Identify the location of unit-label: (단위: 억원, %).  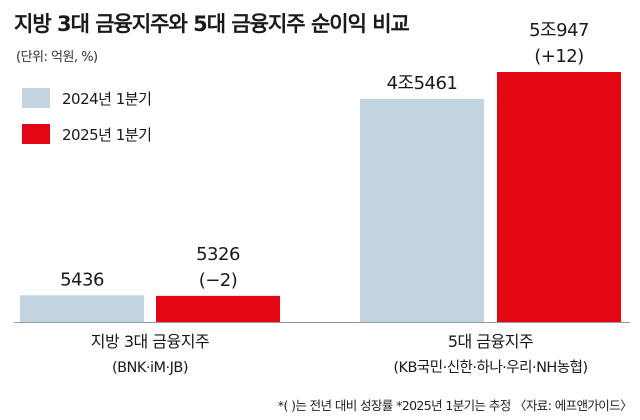
(57, 57).